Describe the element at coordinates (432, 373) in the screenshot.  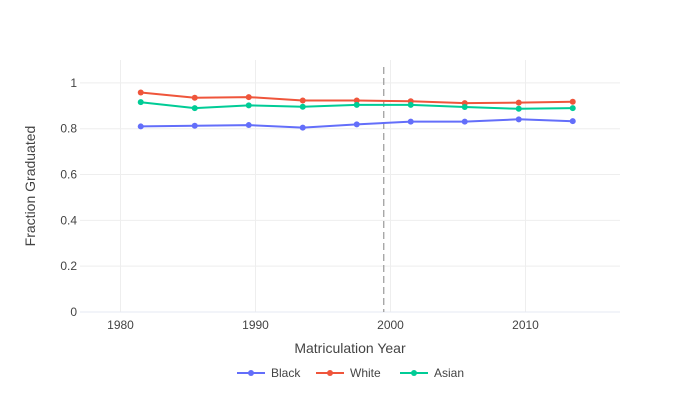
I see `legend-item-asian: Asian` at that location.